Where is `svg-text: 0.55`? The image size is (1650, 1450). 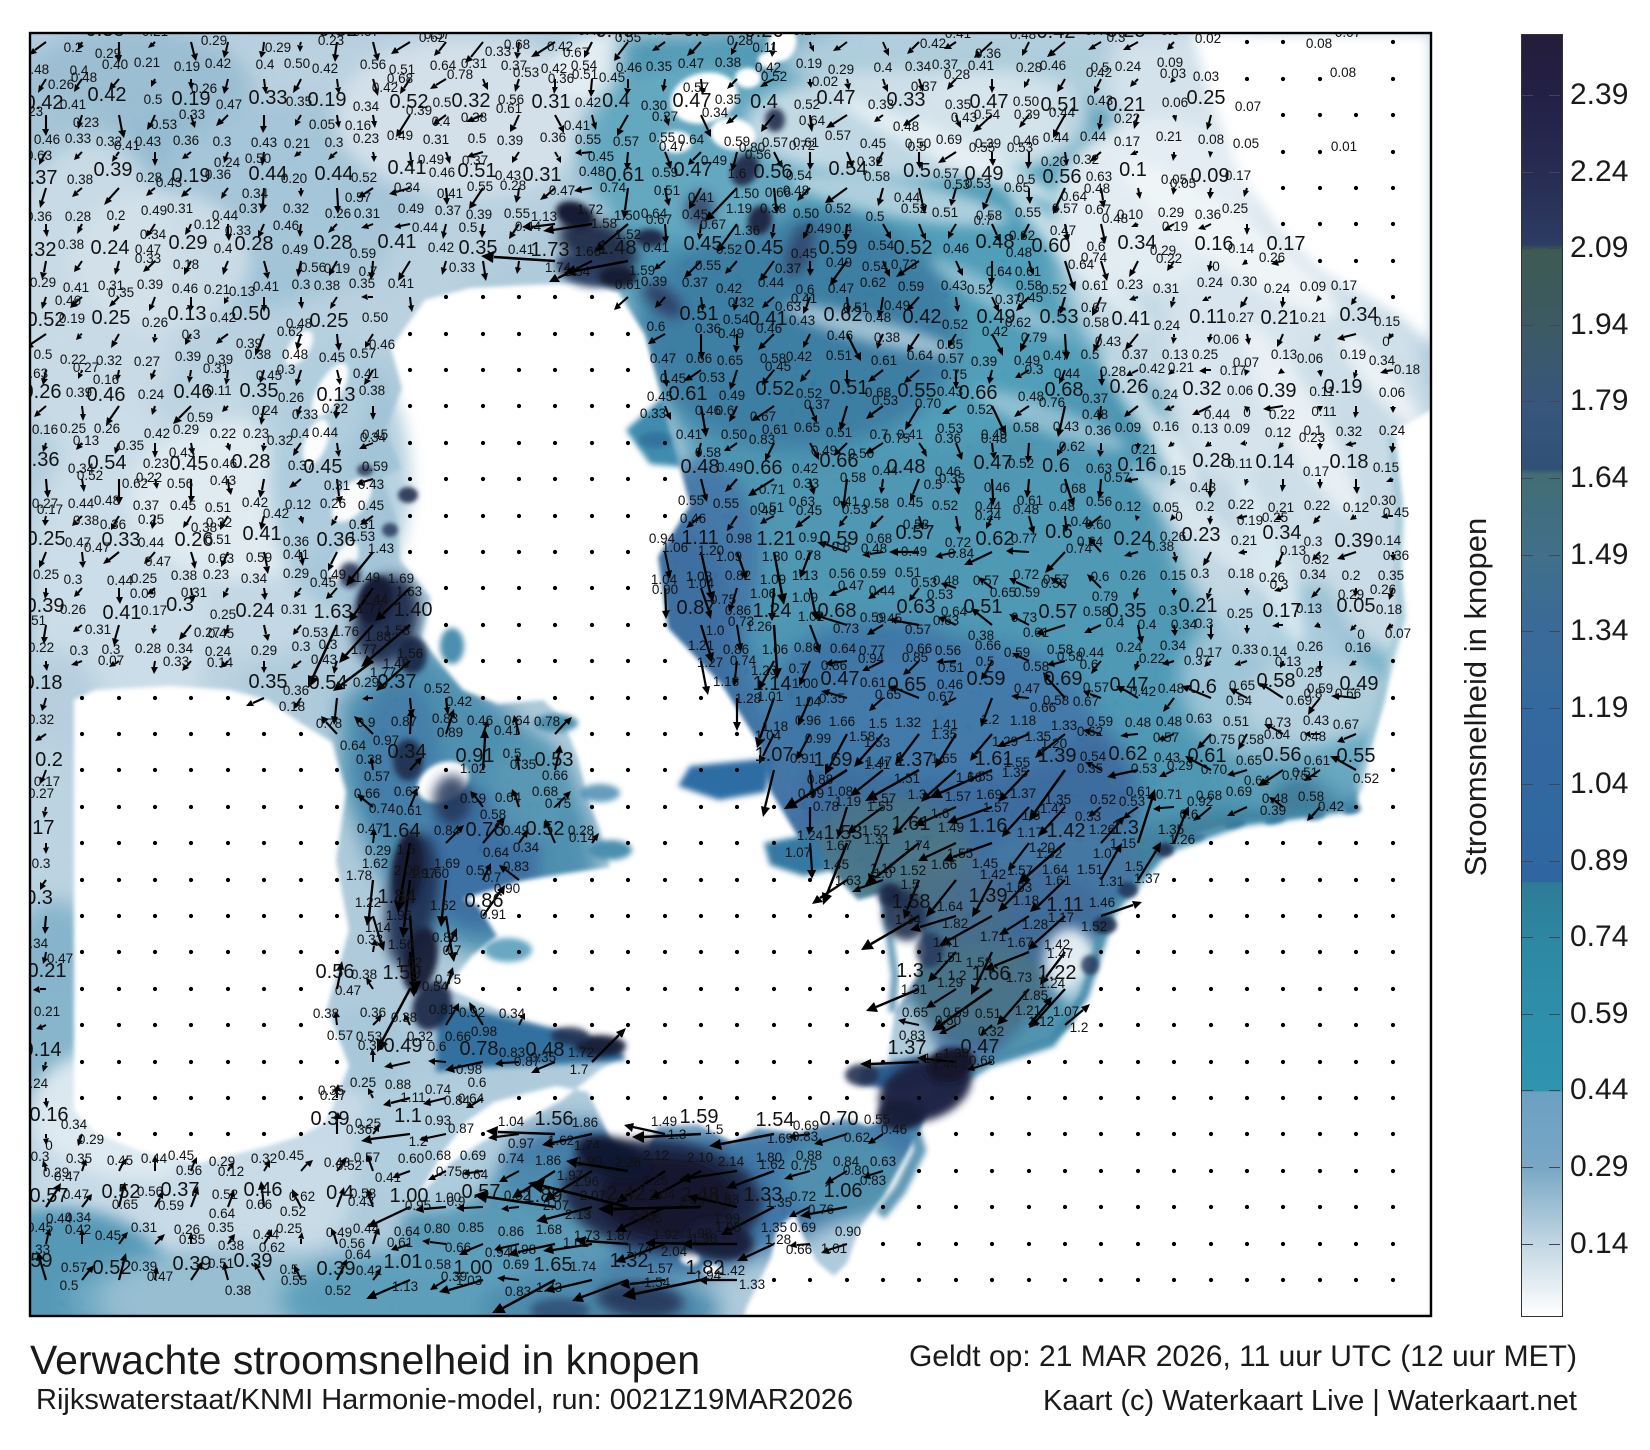
svg-text: 0.55 is located at coordinates (588, 139).